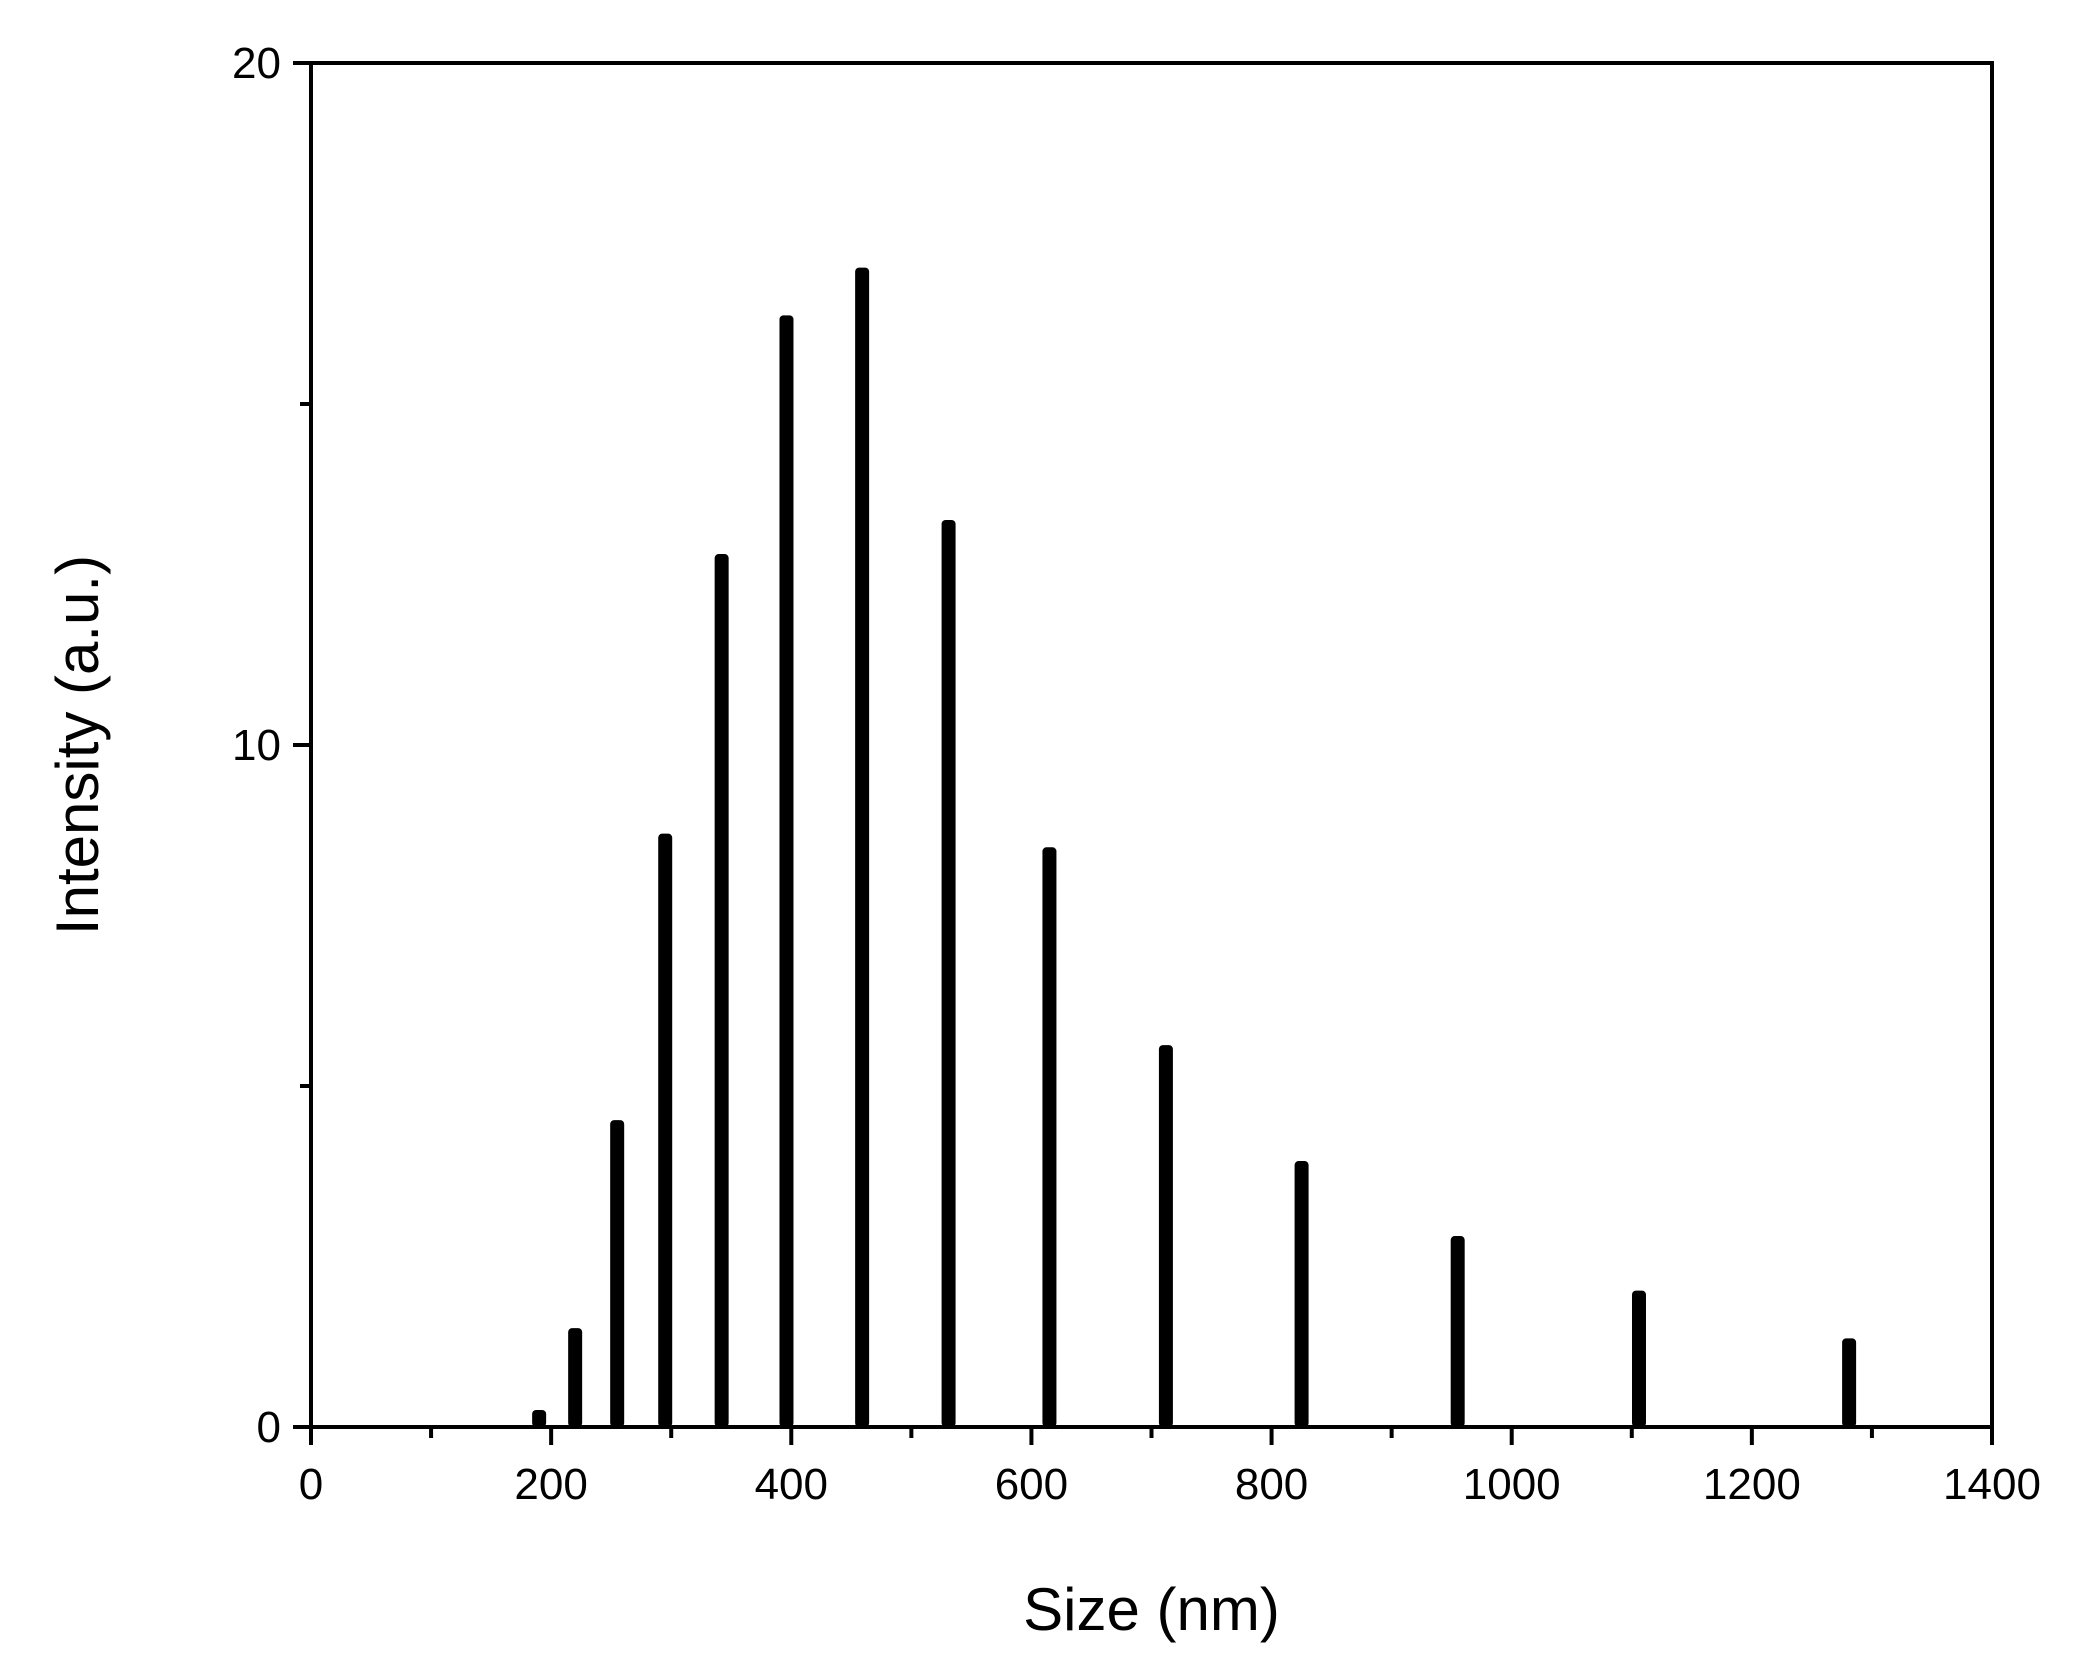  Describe the element at coordinates (311, 1484) in the screenshot. I see `x-tick-label: 0` at that location.